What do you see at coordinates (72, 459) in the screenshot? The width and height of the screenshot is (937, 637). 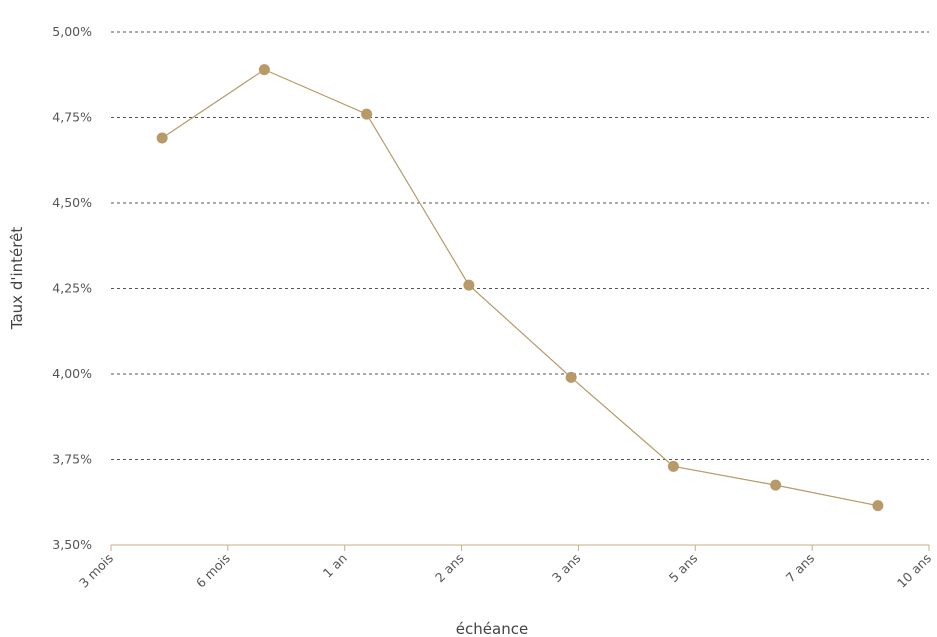 I see `y-tick-label: 3,75%` at bounding box center [72, 459].